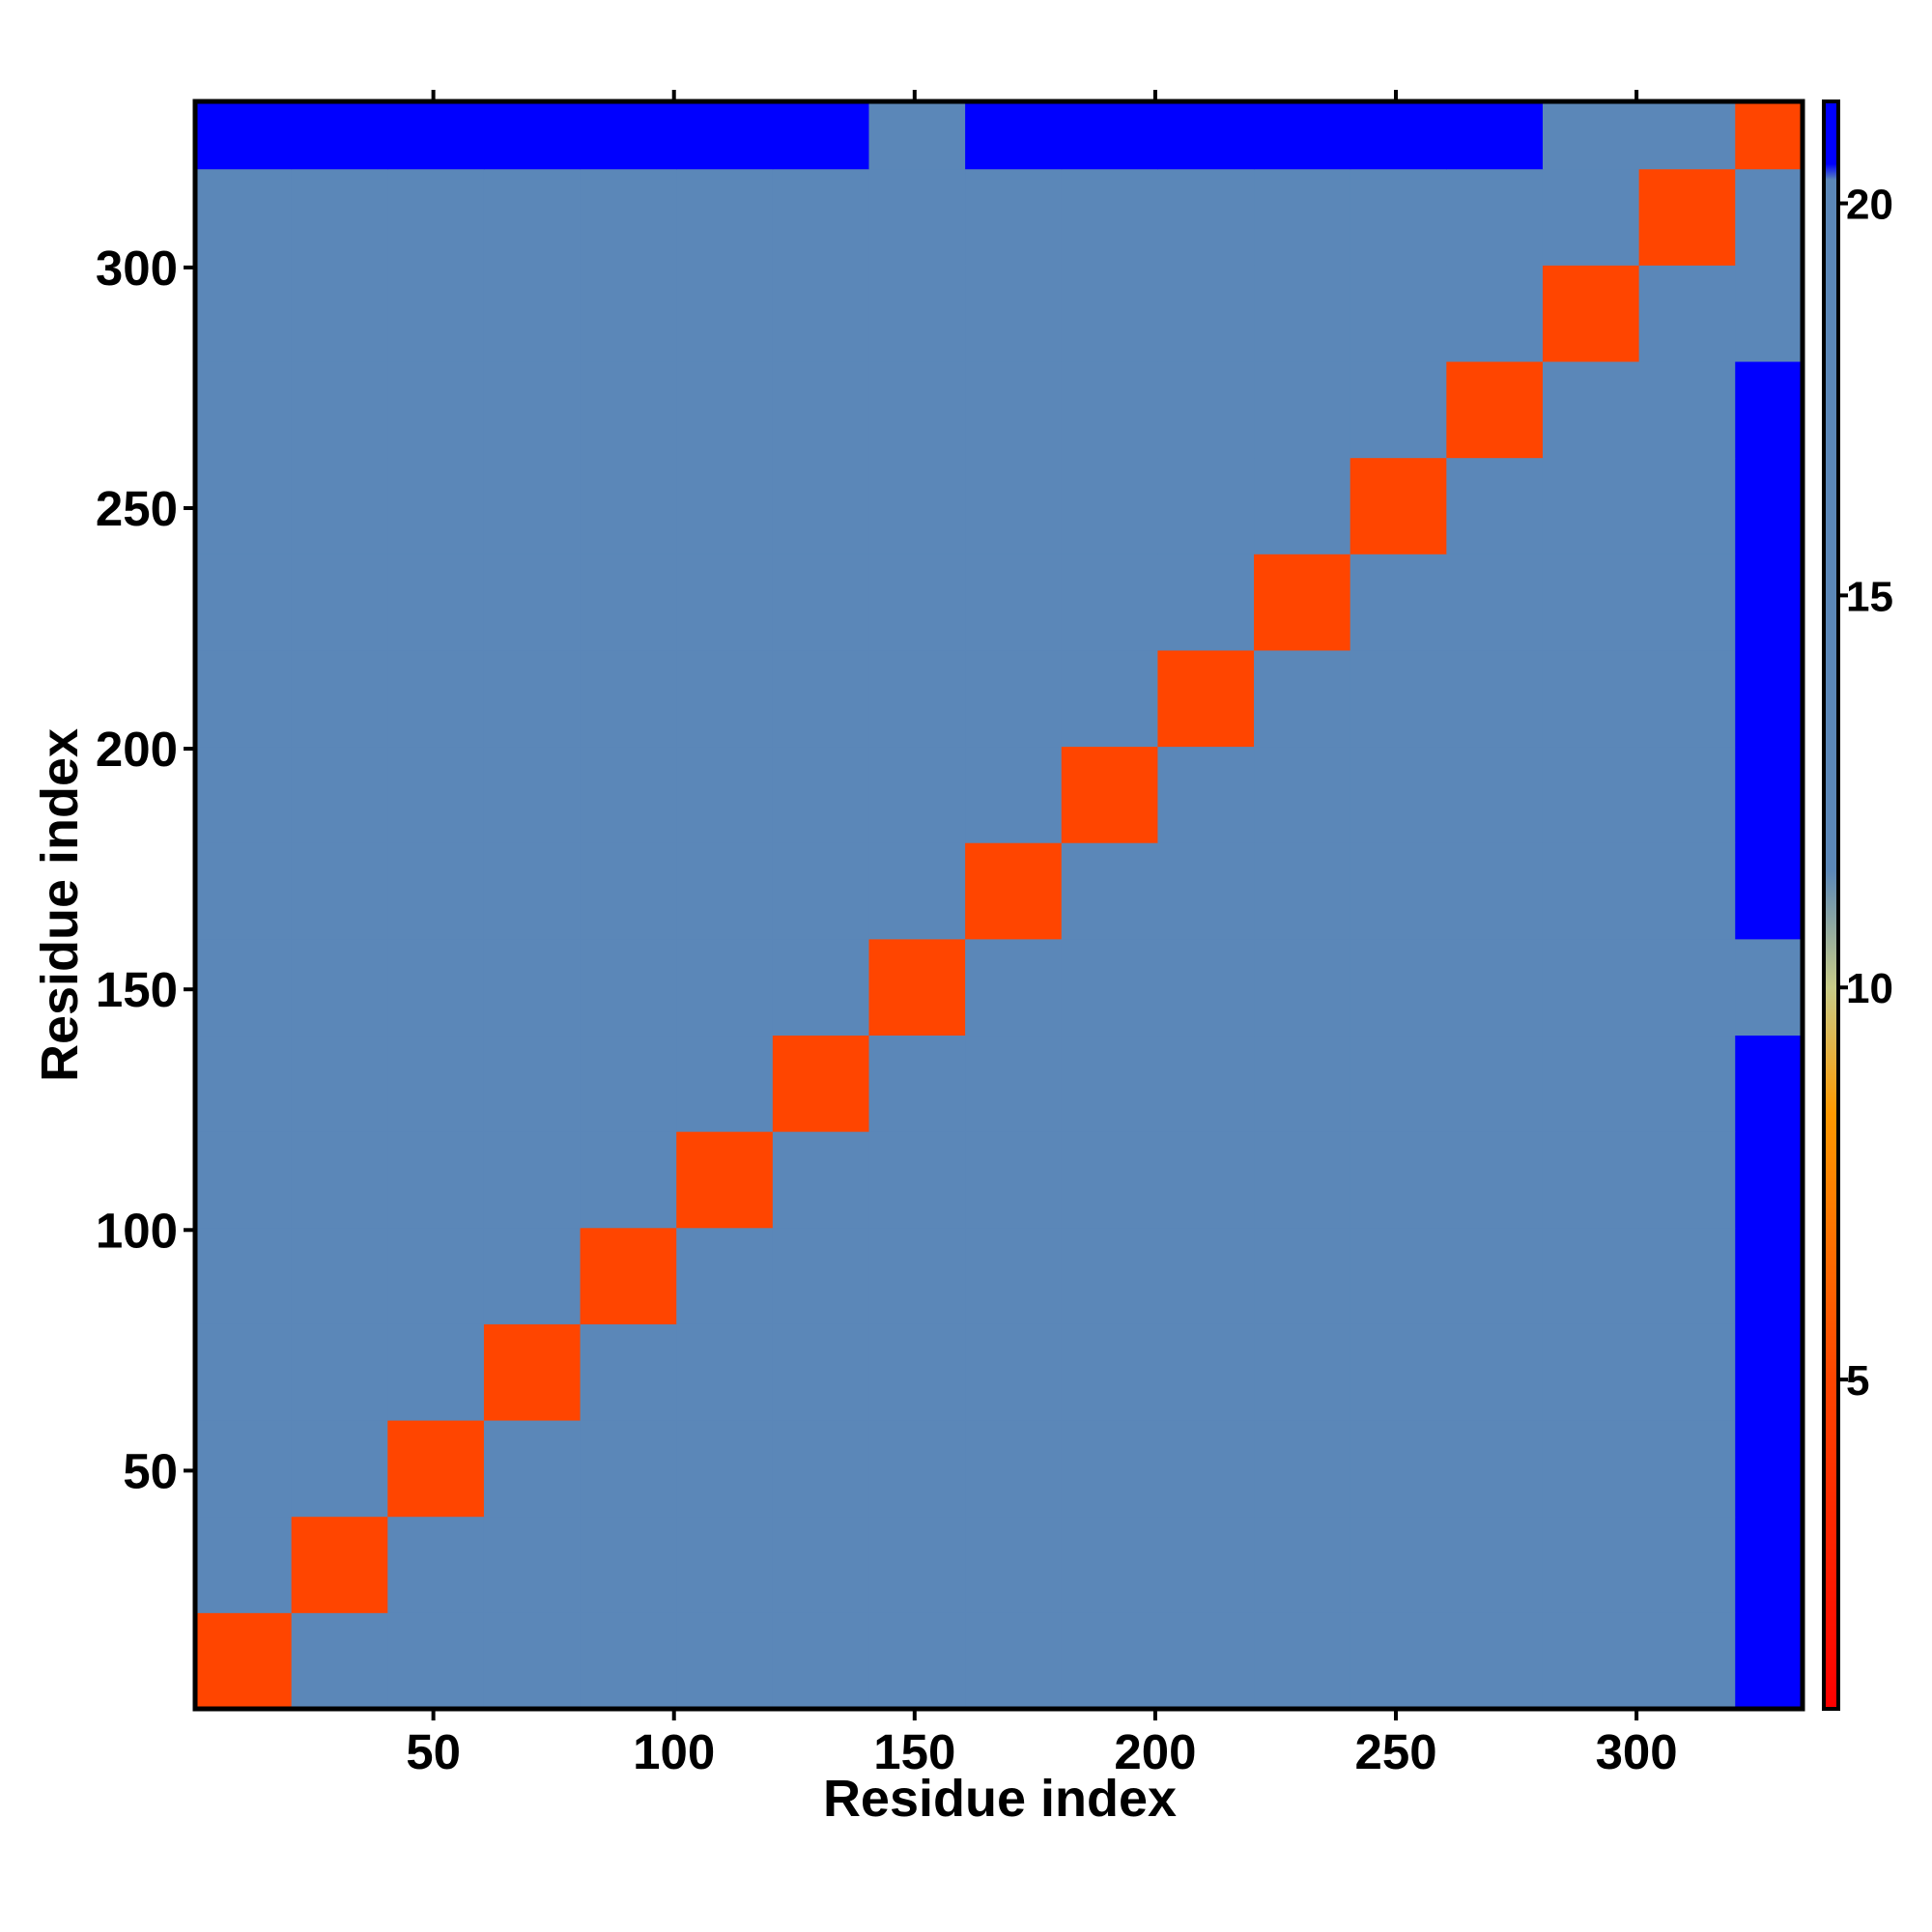 The width and height of the screenshot is (1932, 1932). I want to click on colorbar-tick-label: 15, so click(1869, 596).